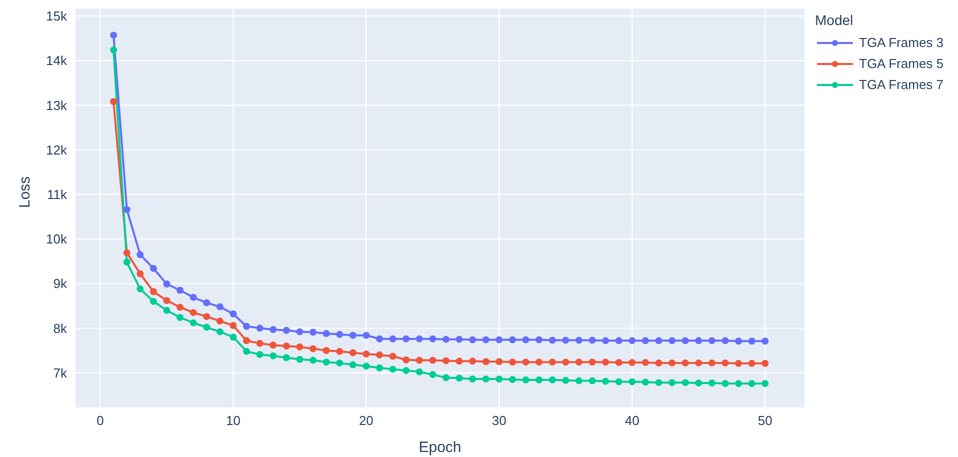 The height and width of the screenshot is (457, 958). Describe the element at coordinates (901, 42) in the screenshot. I see `legend-label: TGA Frames 3` at that location.